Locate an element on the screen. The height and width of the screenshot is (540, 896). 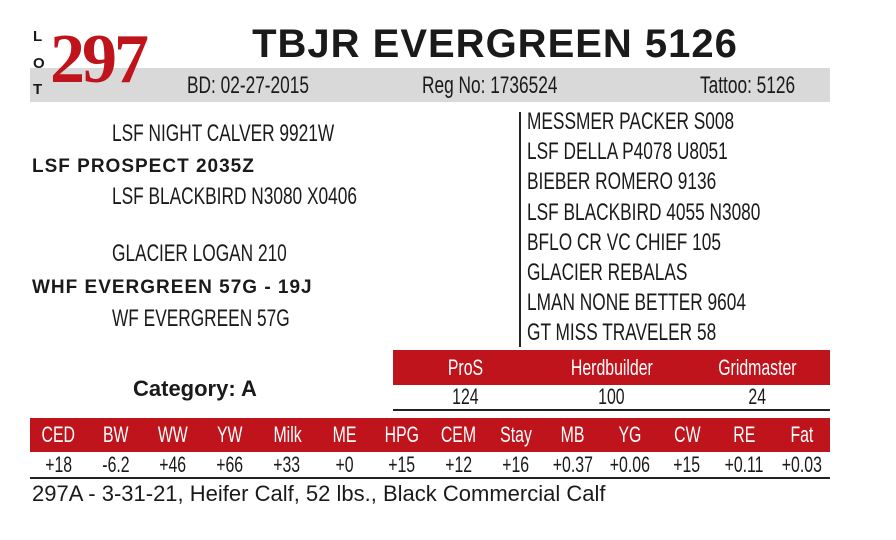
epd-header: ME is located at coordinates (344, 434).